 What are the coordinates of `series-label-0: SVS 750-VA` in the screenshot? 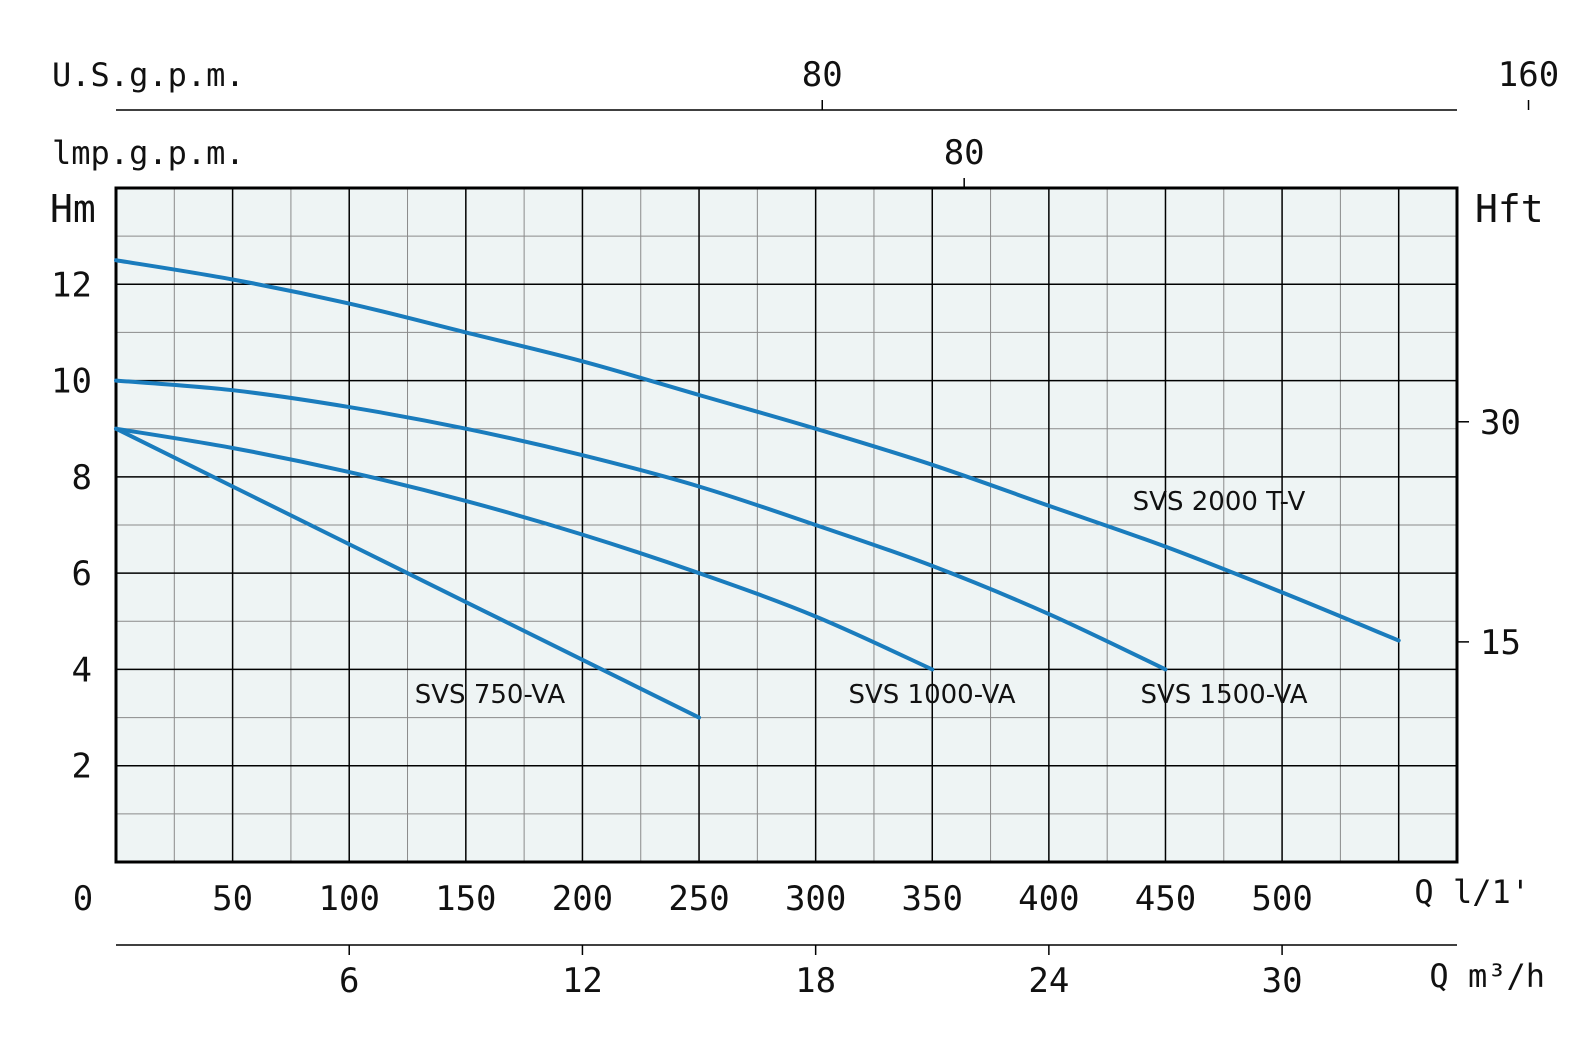 It's located at (490, 695).